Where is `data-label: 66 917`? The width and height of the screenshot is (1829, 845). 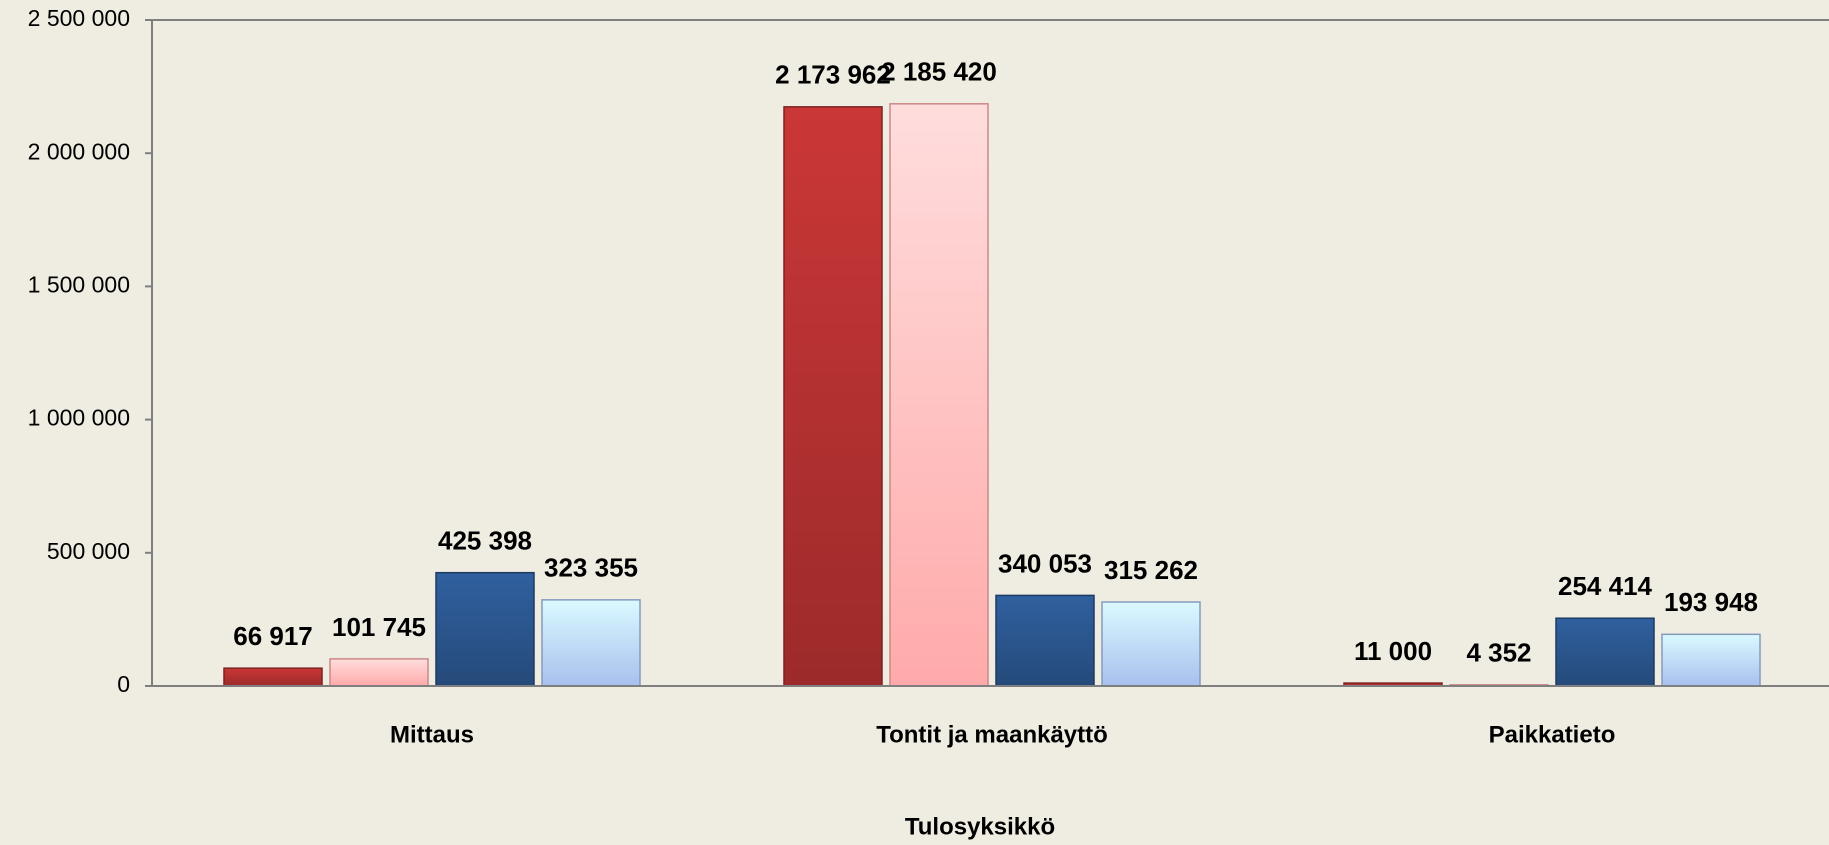
data-label: 66 917 is located at coordinates (273, 636).